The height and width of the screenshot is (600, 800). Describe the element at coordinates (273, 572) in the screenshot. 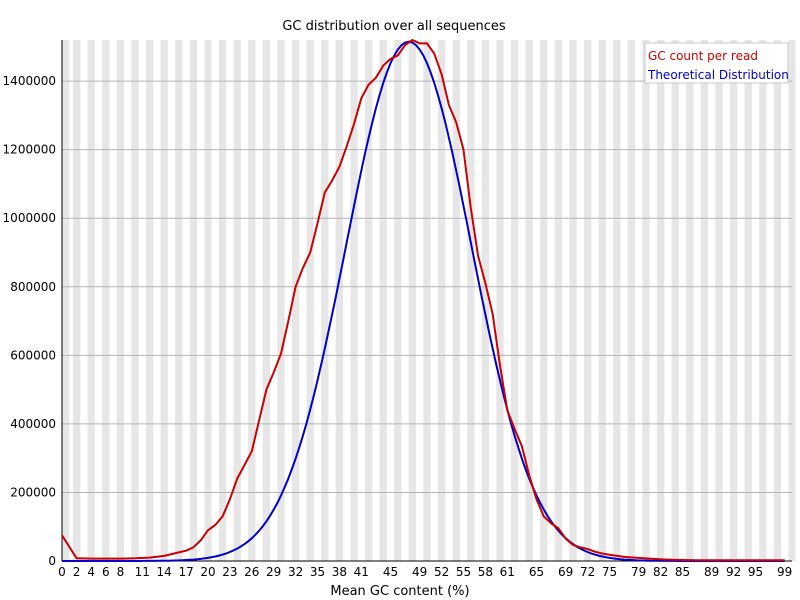

I see `x-tick-label: 29` at that location.